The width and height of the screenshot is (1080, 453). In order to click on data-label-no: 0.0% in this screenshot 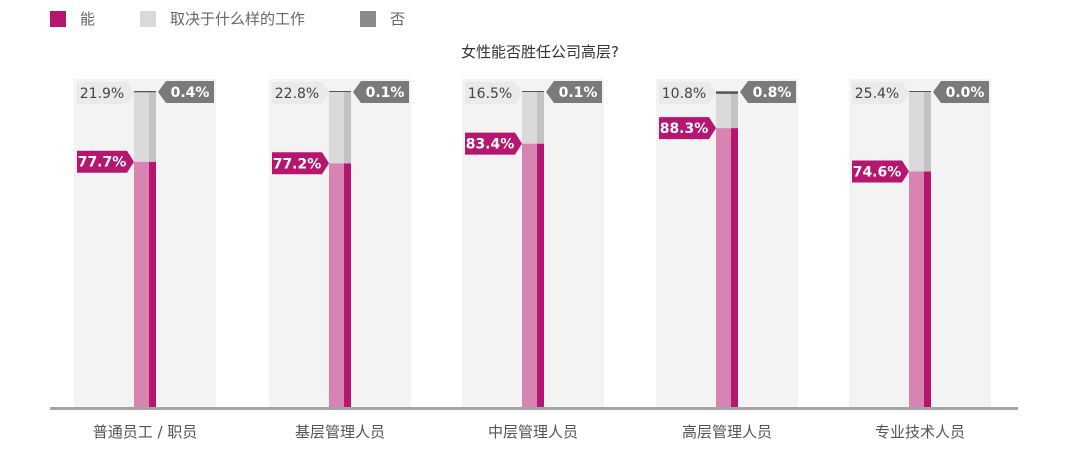, I will do `click(965, 93)`.